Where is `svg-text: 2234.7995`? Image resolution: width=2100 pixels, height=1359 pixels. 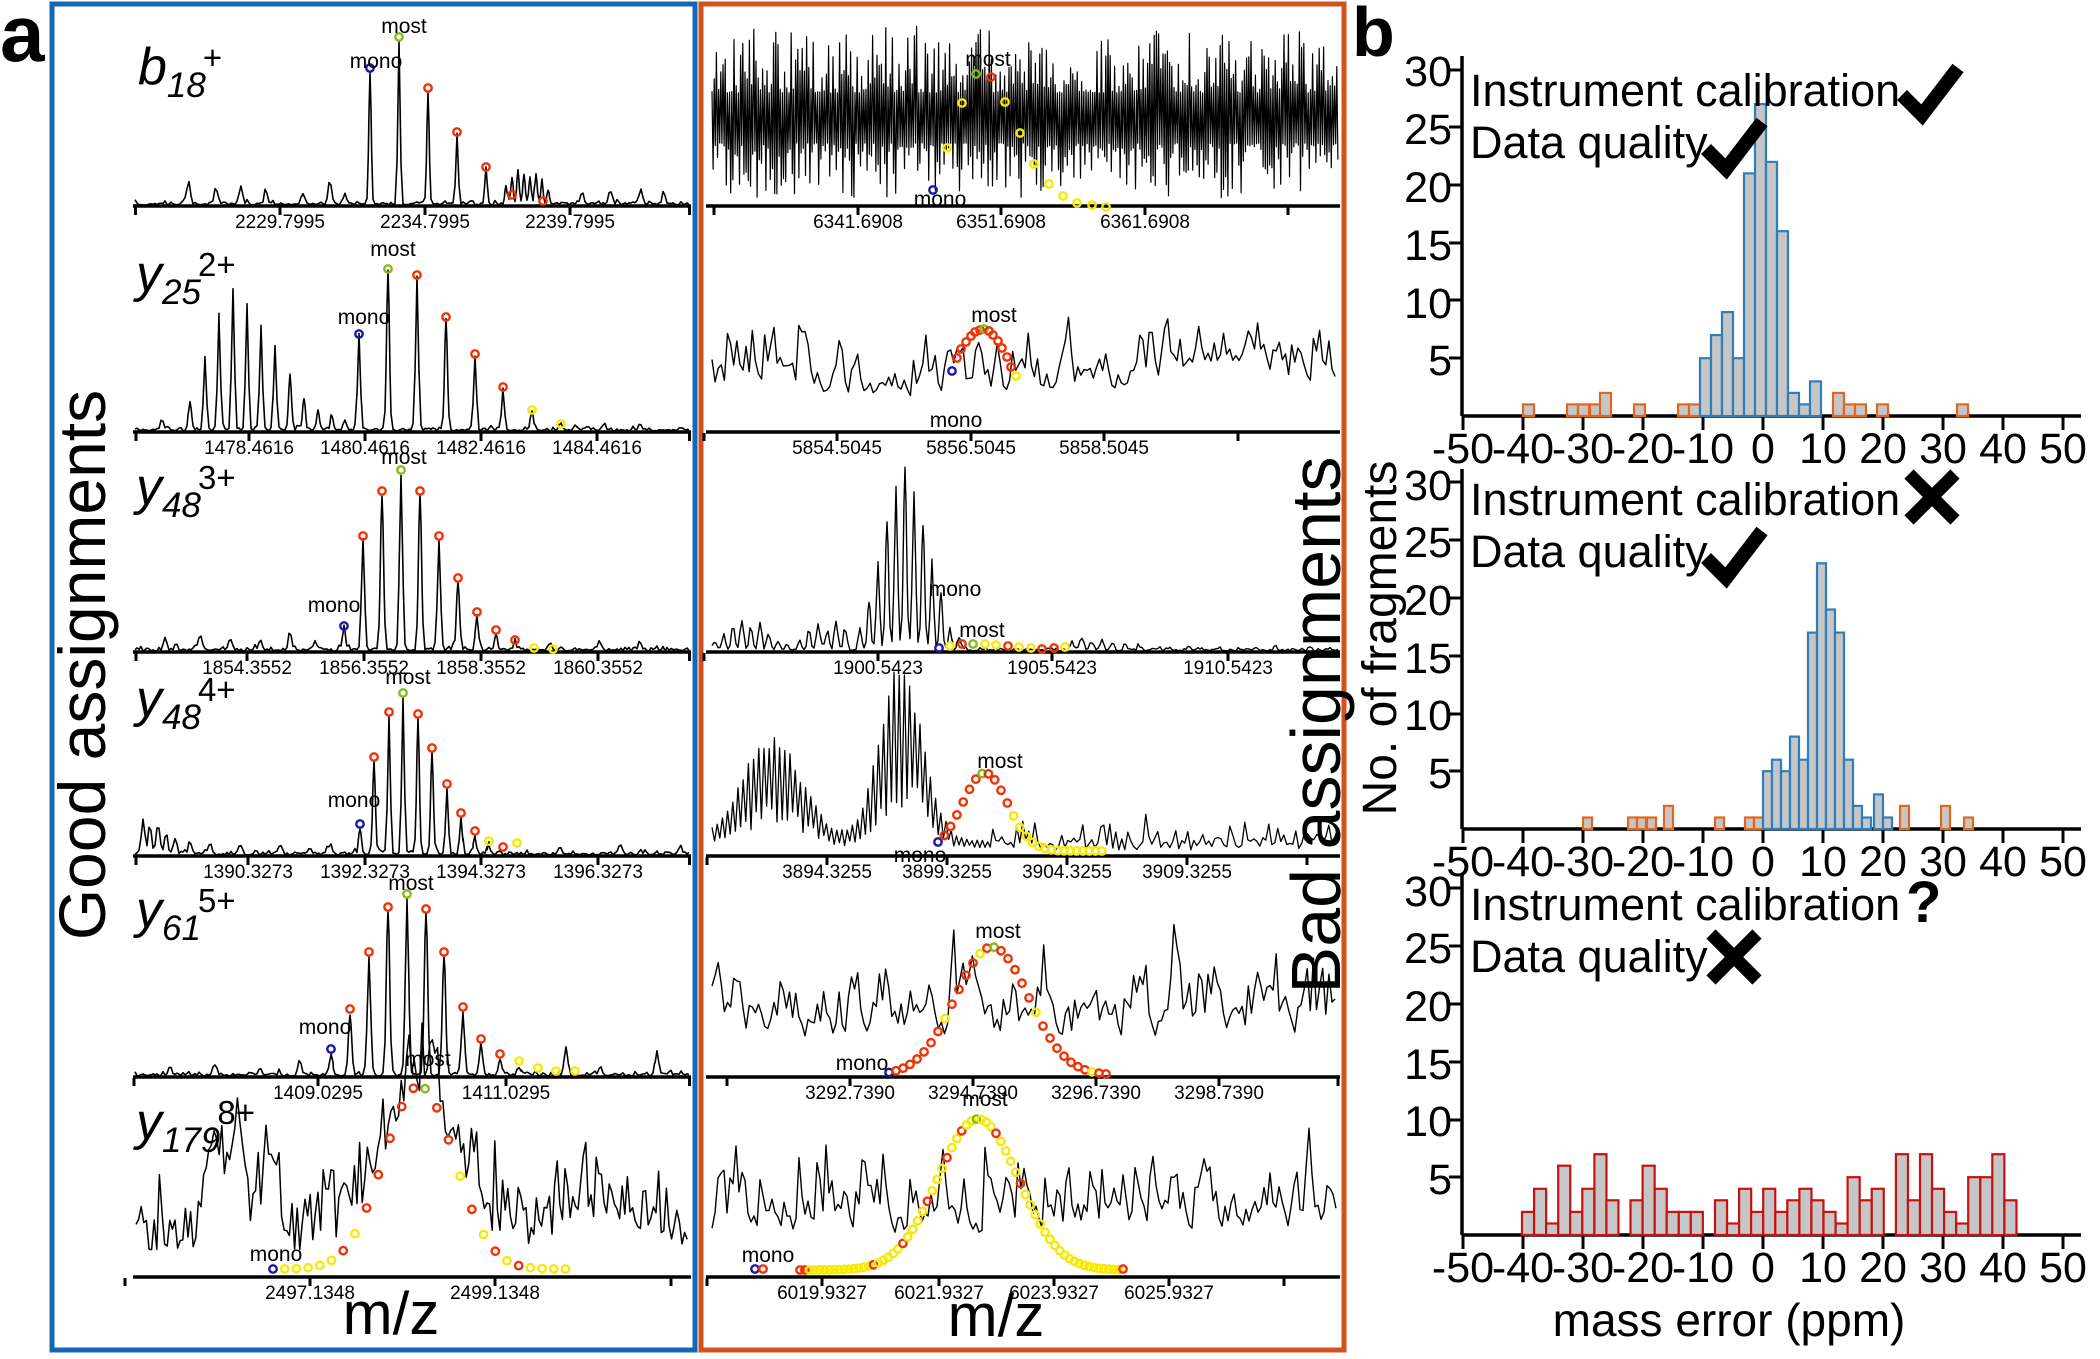
svg-text: 2234.7995 is located at coordinates (425, 222).